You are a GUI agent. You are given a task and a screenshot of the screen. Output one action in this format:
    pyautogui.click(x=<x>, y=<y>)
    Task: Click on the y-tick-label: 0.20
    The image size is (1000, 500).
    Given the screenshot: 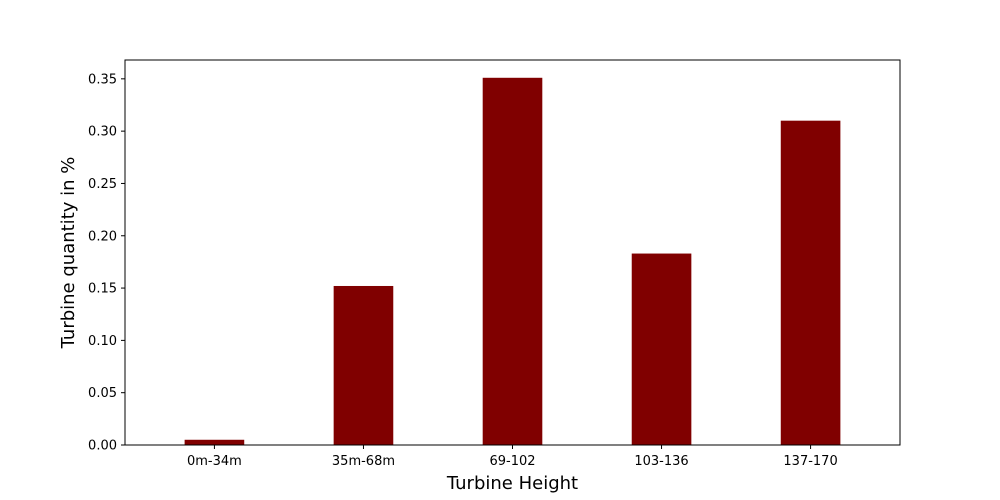 What is the action you would take?
    pyautogui.click(x=102, y=236)
    